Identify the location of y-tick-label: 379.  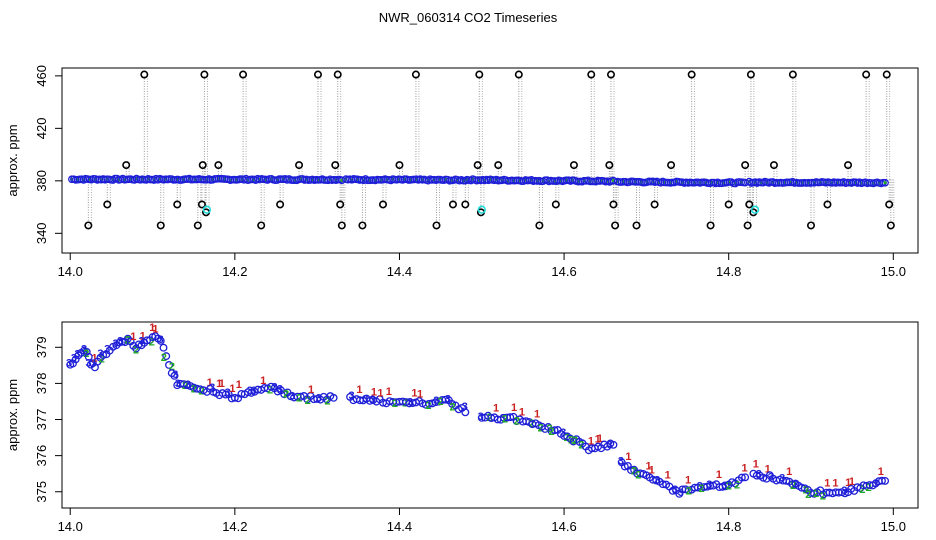
(41, 347).